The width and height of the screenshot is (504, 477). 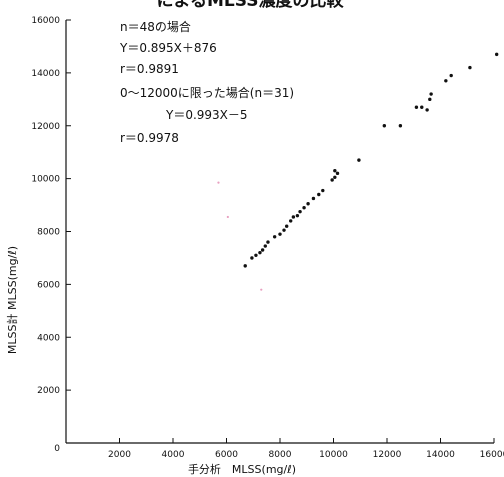 What do you see at coordinates (48, 285) in the screenshot?
I see `y-tick-label: 6000` at bounding box center [48, 285].